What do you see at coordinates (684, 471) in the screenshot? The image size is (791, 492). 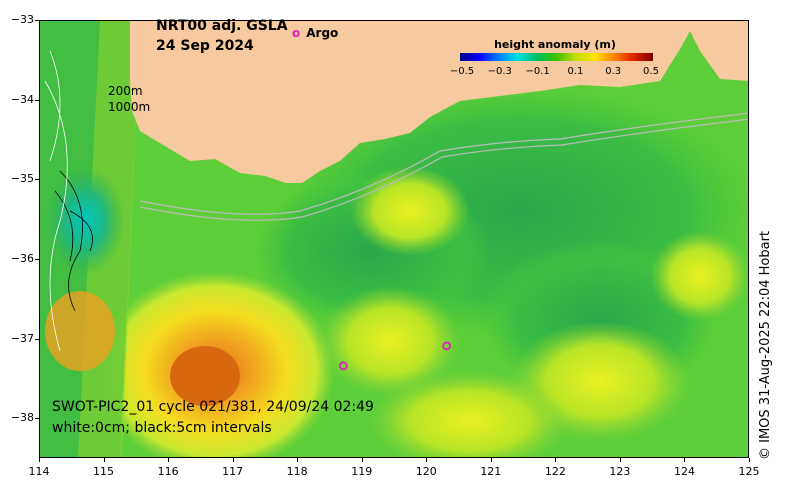 I see `x-tick-label: 124` at bounding box center [684, 471].